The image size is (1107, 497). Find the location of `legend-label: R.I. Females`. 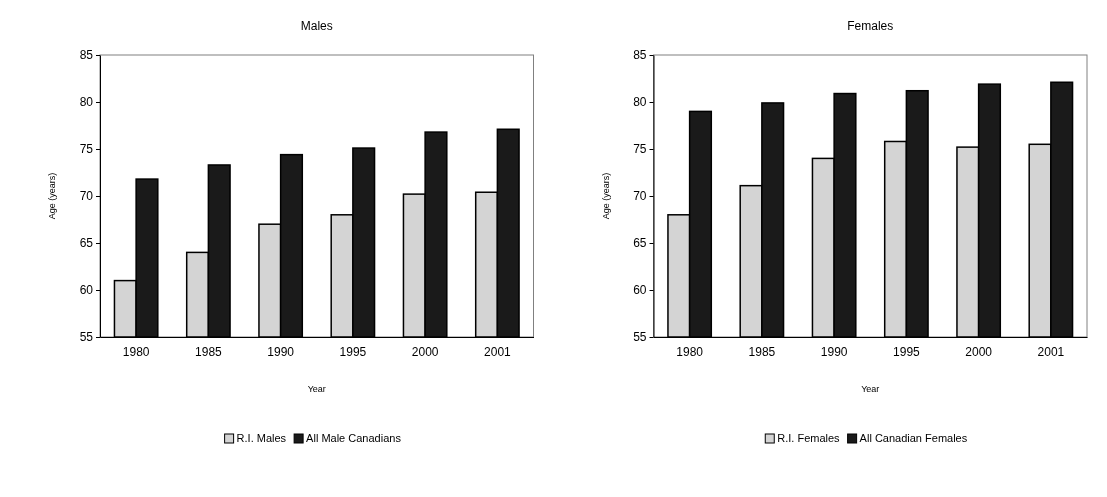

legend-label: R.I. Females is located at coordinates (809, 438).